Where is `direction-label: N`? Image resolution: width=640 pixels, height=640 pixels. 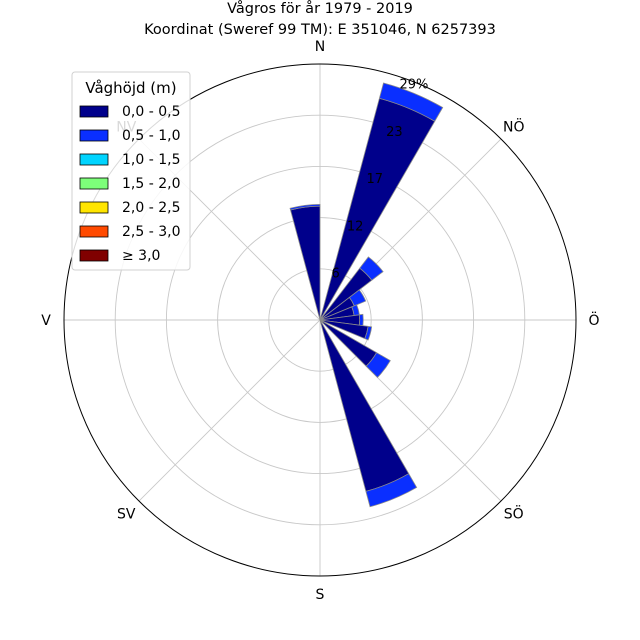
direction-label: N is located at coordinates (320, 47).